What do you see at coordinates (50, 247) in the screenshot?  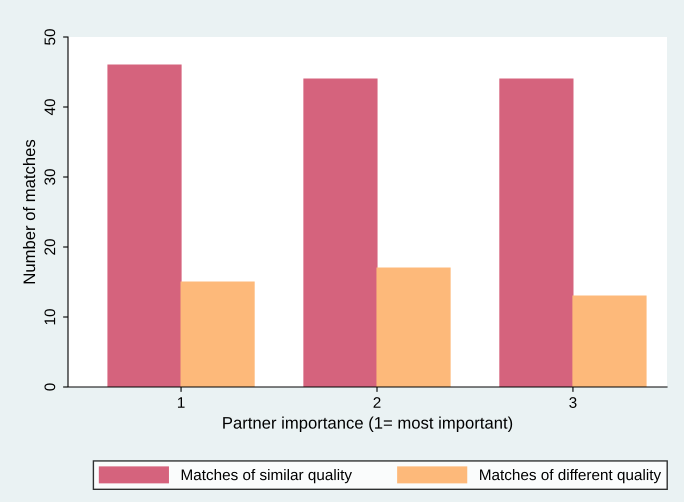 I see `y-tick-label: 20` at bounding box center [50, 247].